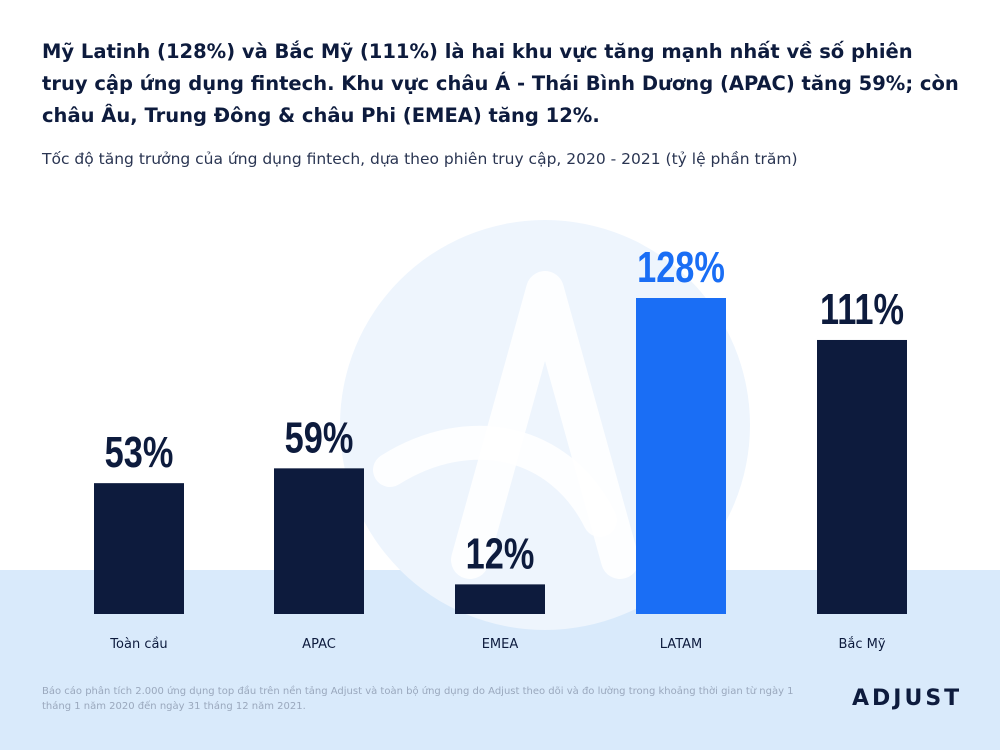  I want to click on category-label: LATAM, so click(681, 644).